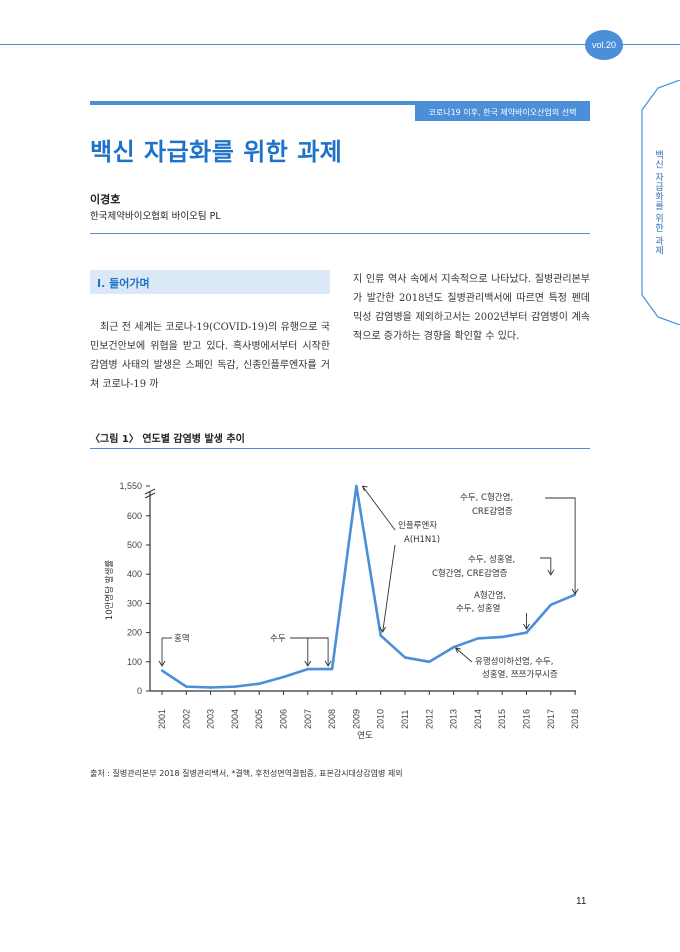 This screenshot has height=952, width=680. What do you see at coordinates (134, 662) in the screenshot?
I see `y-tick-label: 100` at bounding box center [134, 662].